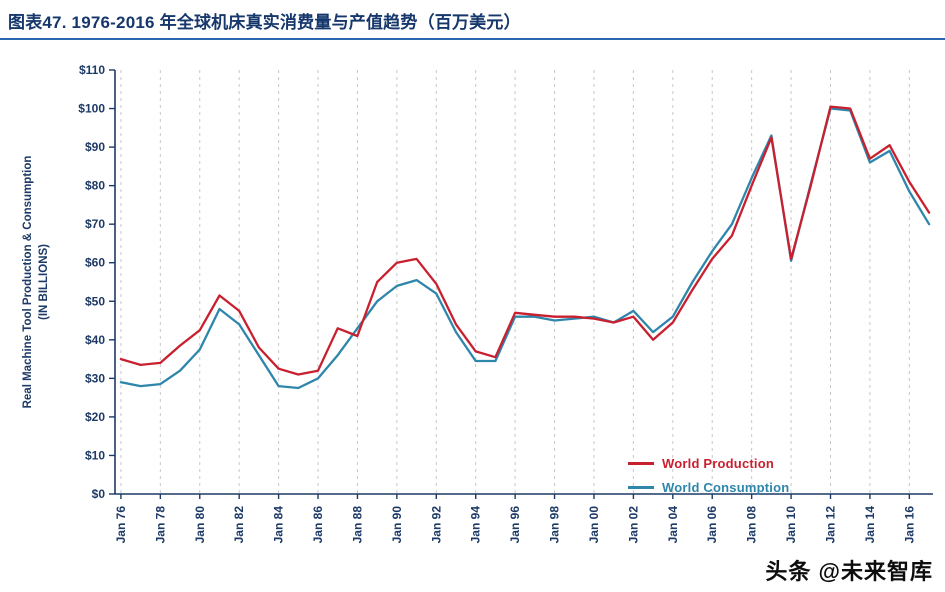 The height and width of the screenshot is (592, 945). Describe the element at coordinates (44, 282) in the screenshot. I see `svg-text: (IN BILLIONS)` at that location.